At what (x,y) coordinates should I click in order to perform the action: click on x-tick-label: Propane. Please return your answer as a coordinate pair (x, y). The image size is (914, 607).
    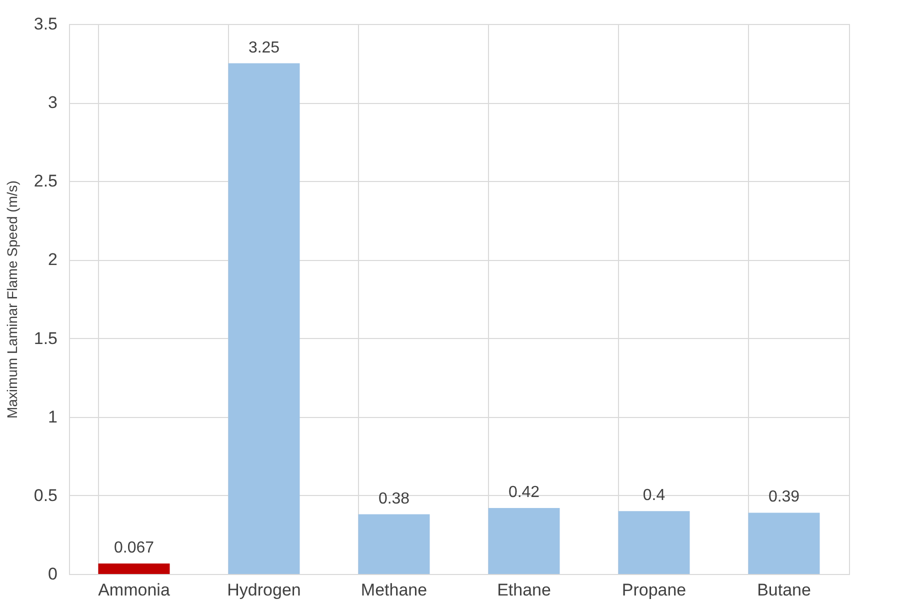
    Looking at the image, I should click on (654, 590).